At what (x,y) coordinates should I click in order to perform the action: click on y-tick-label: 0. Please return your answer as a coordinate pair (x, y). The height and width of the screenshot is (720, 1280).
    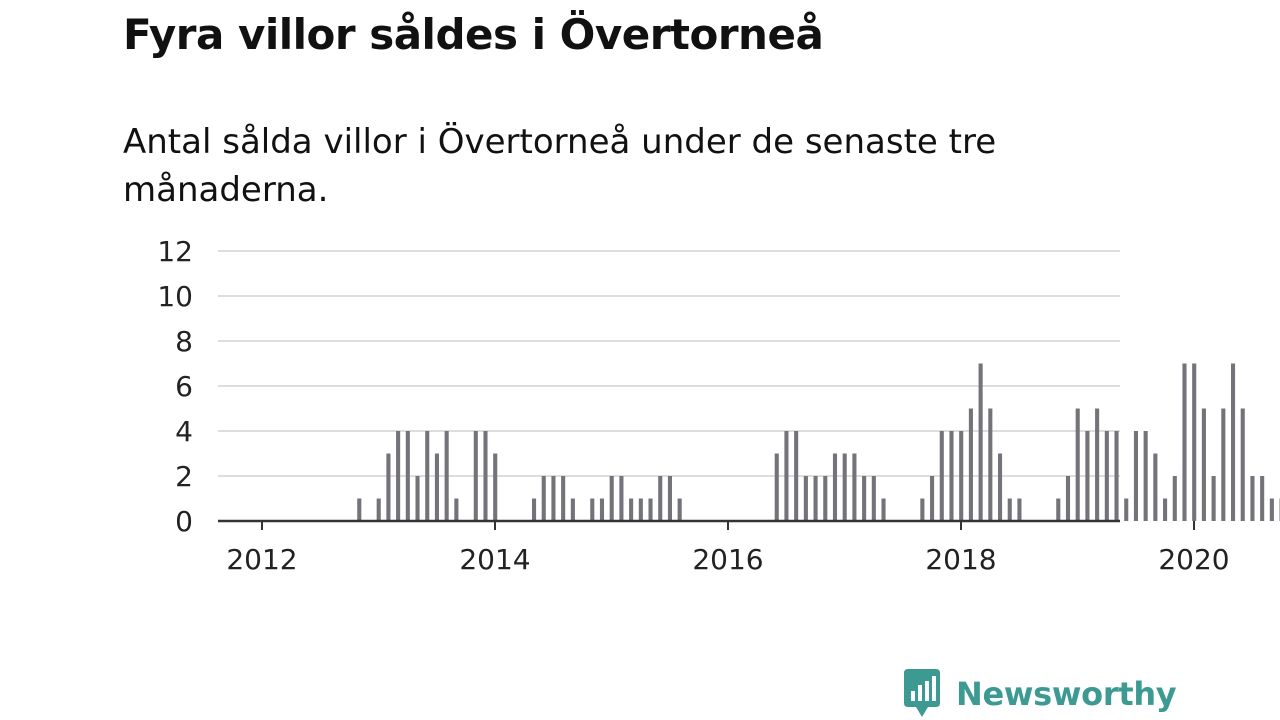
    Looking at the image, I should click on (184, 521).